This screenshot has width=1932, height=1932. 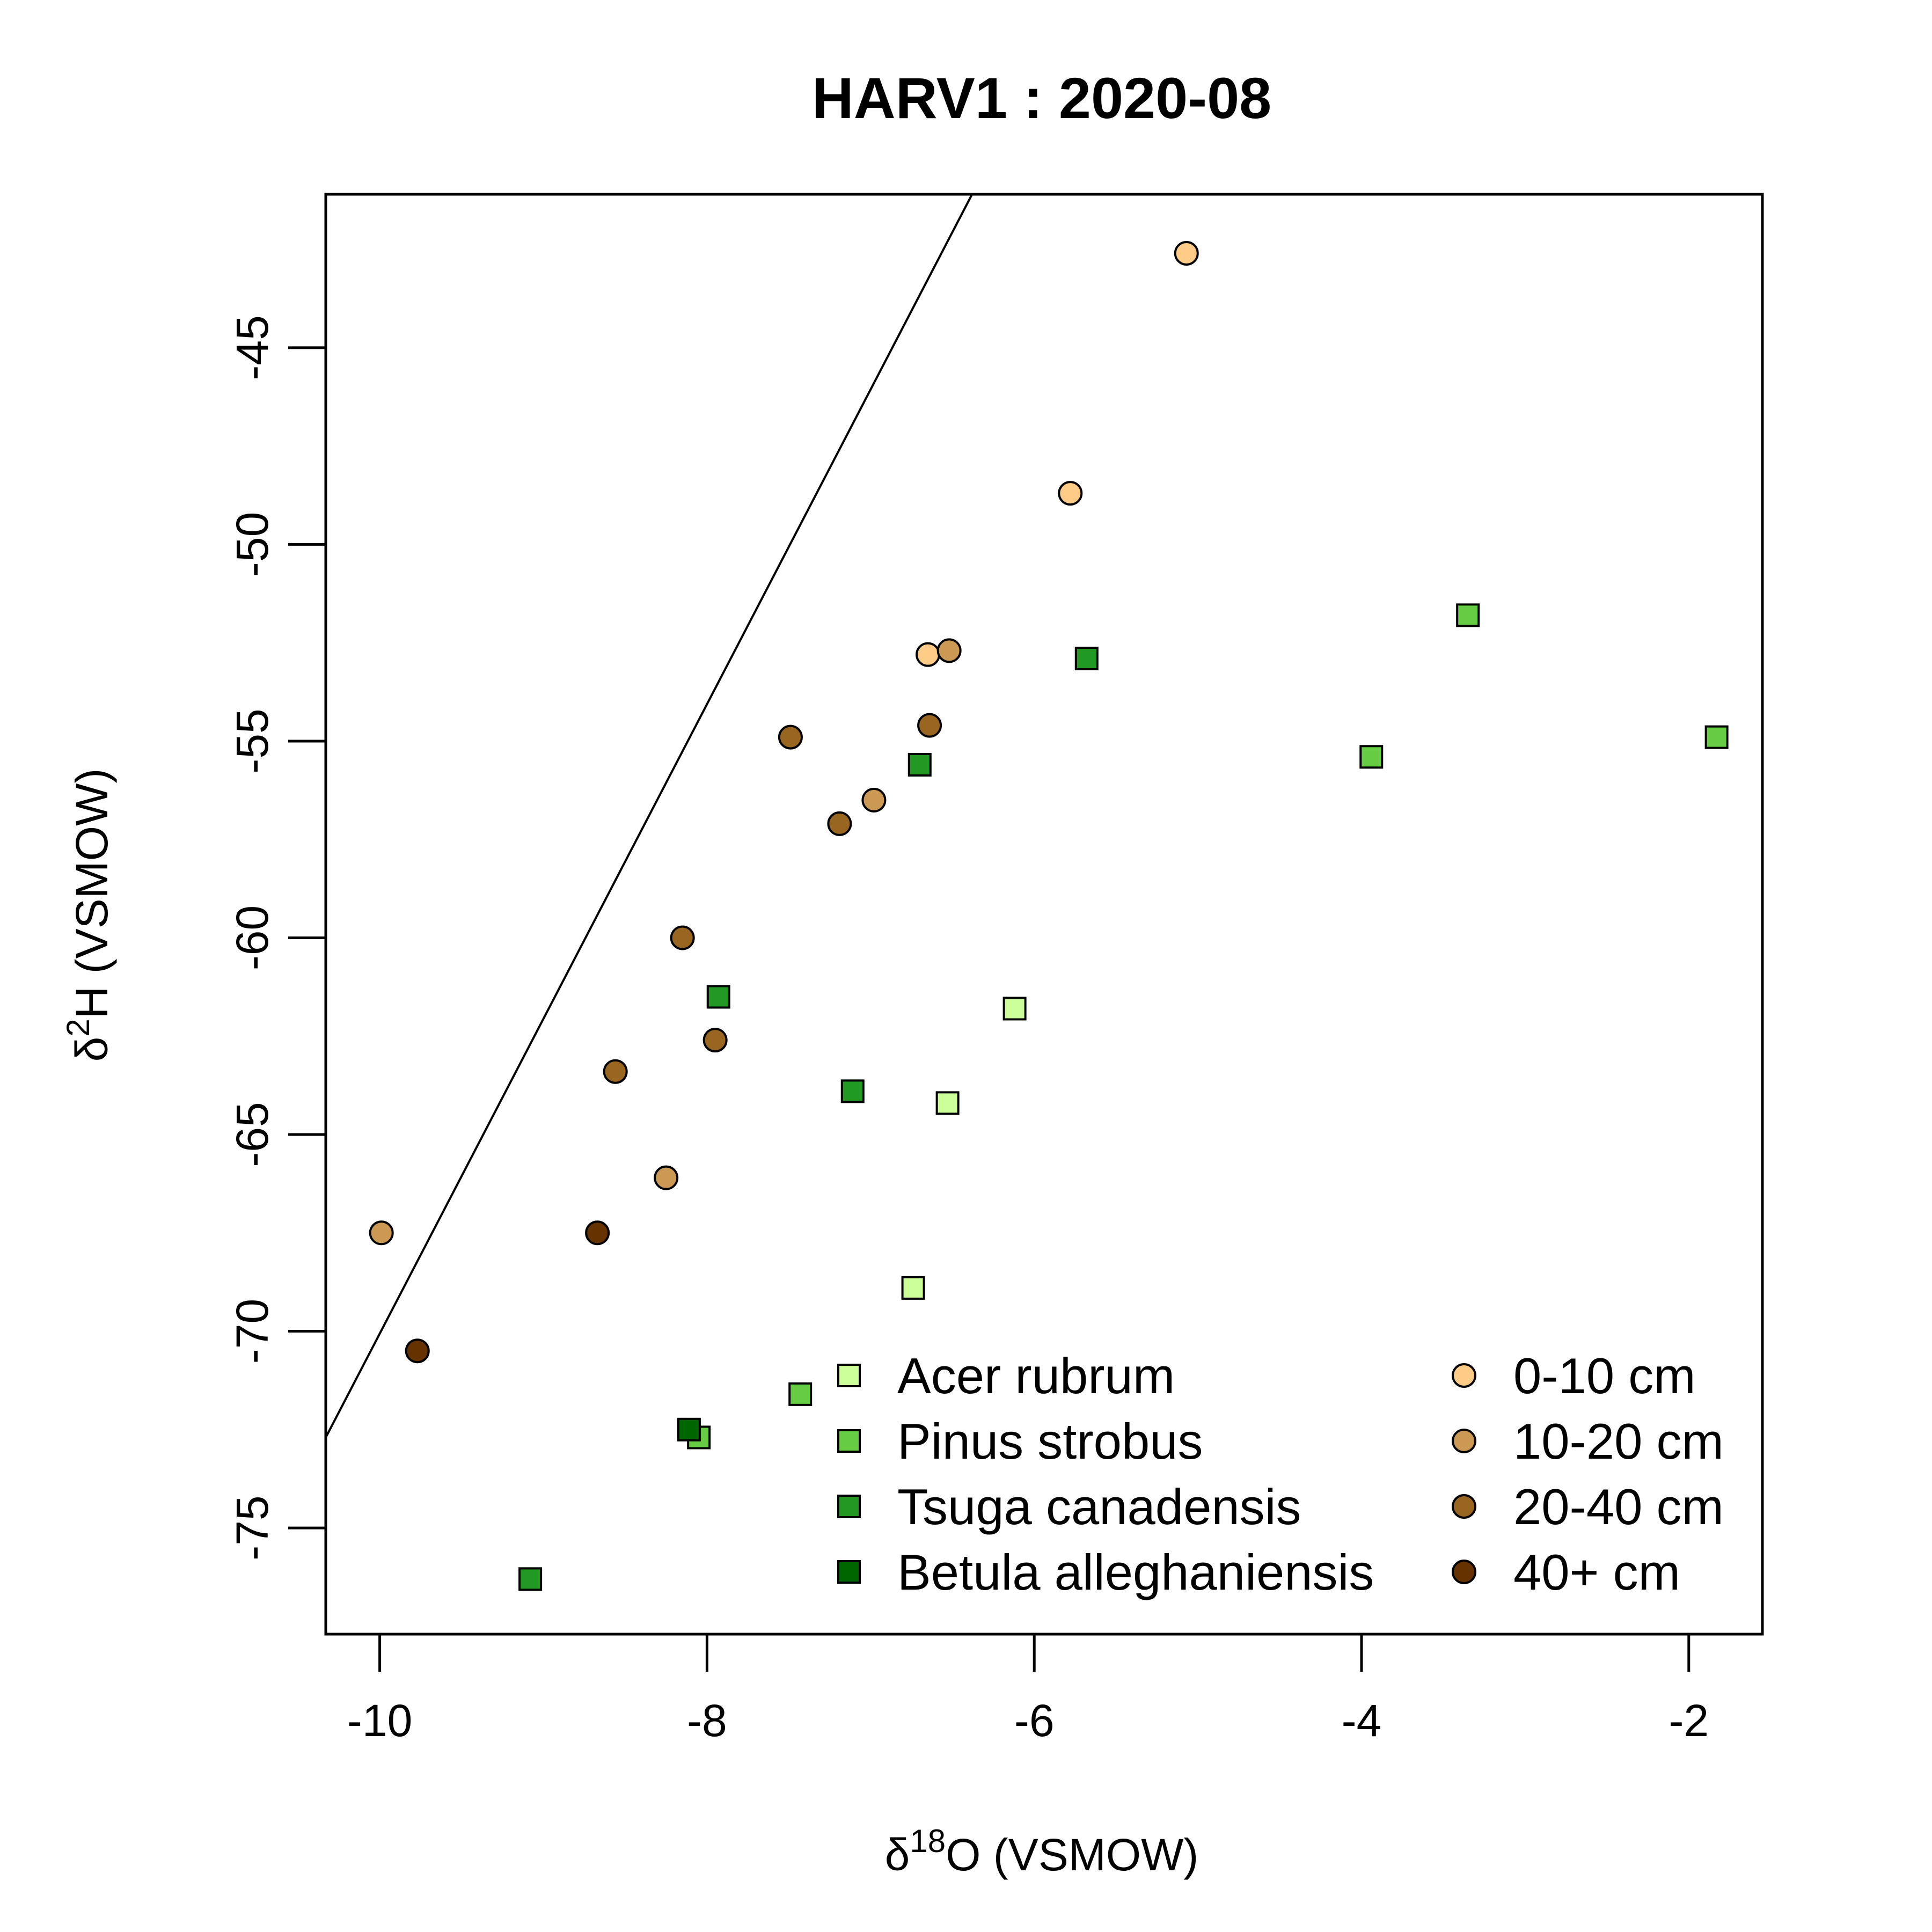 What do you see at coordinates (928, 1841) in the screenshot?
I see `x-axis-label-superscript: 18` at bounding box center [928, 1841].